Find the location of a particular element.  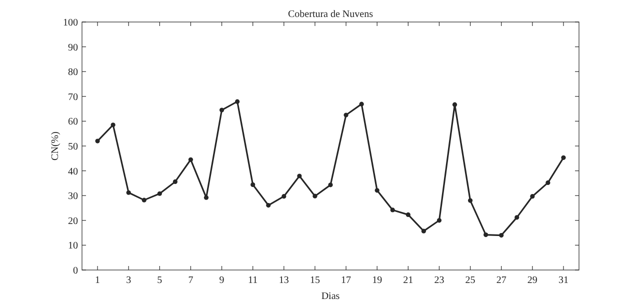

y-tick-label: 40 is located at coordinates (73, 172).